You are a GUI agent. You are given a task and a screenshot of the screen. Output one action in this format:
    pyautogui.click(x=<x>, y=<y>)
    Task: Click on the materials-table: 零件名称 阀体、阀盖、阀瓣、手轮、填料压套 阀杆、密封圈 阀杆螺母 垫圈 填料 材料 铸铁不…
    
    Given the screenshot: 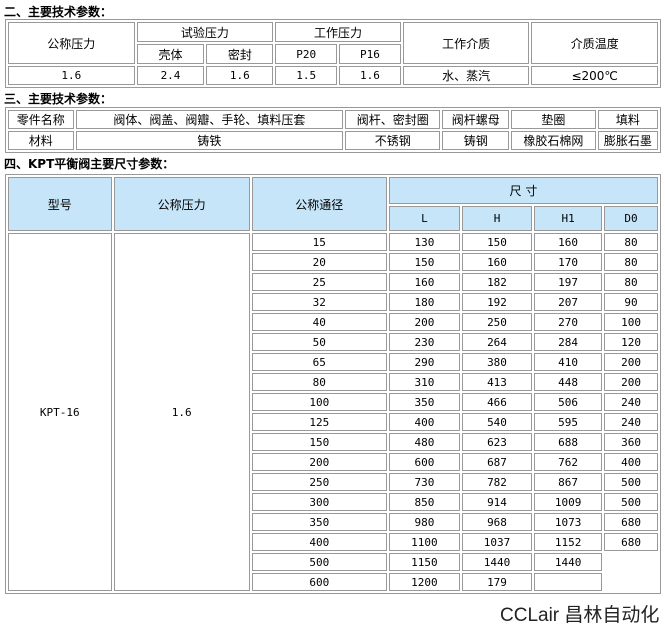 What is the action you would take?
    pyautogui.click(x=333, y=130)
    